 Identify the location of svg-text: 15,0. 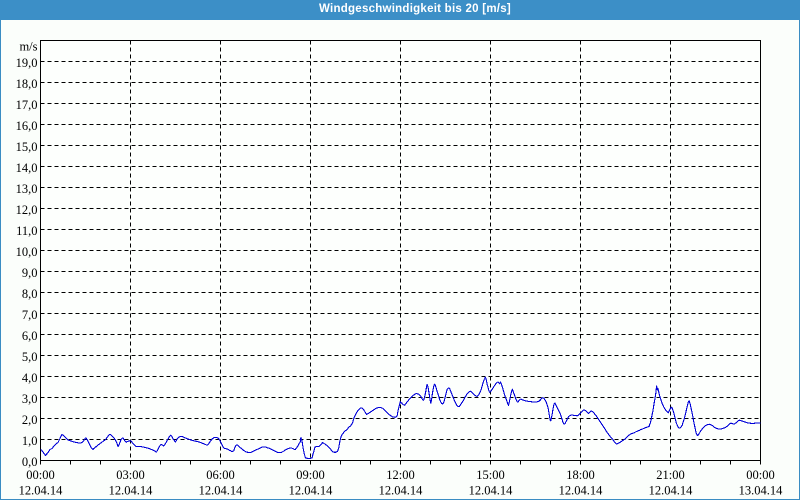
(27, 147).